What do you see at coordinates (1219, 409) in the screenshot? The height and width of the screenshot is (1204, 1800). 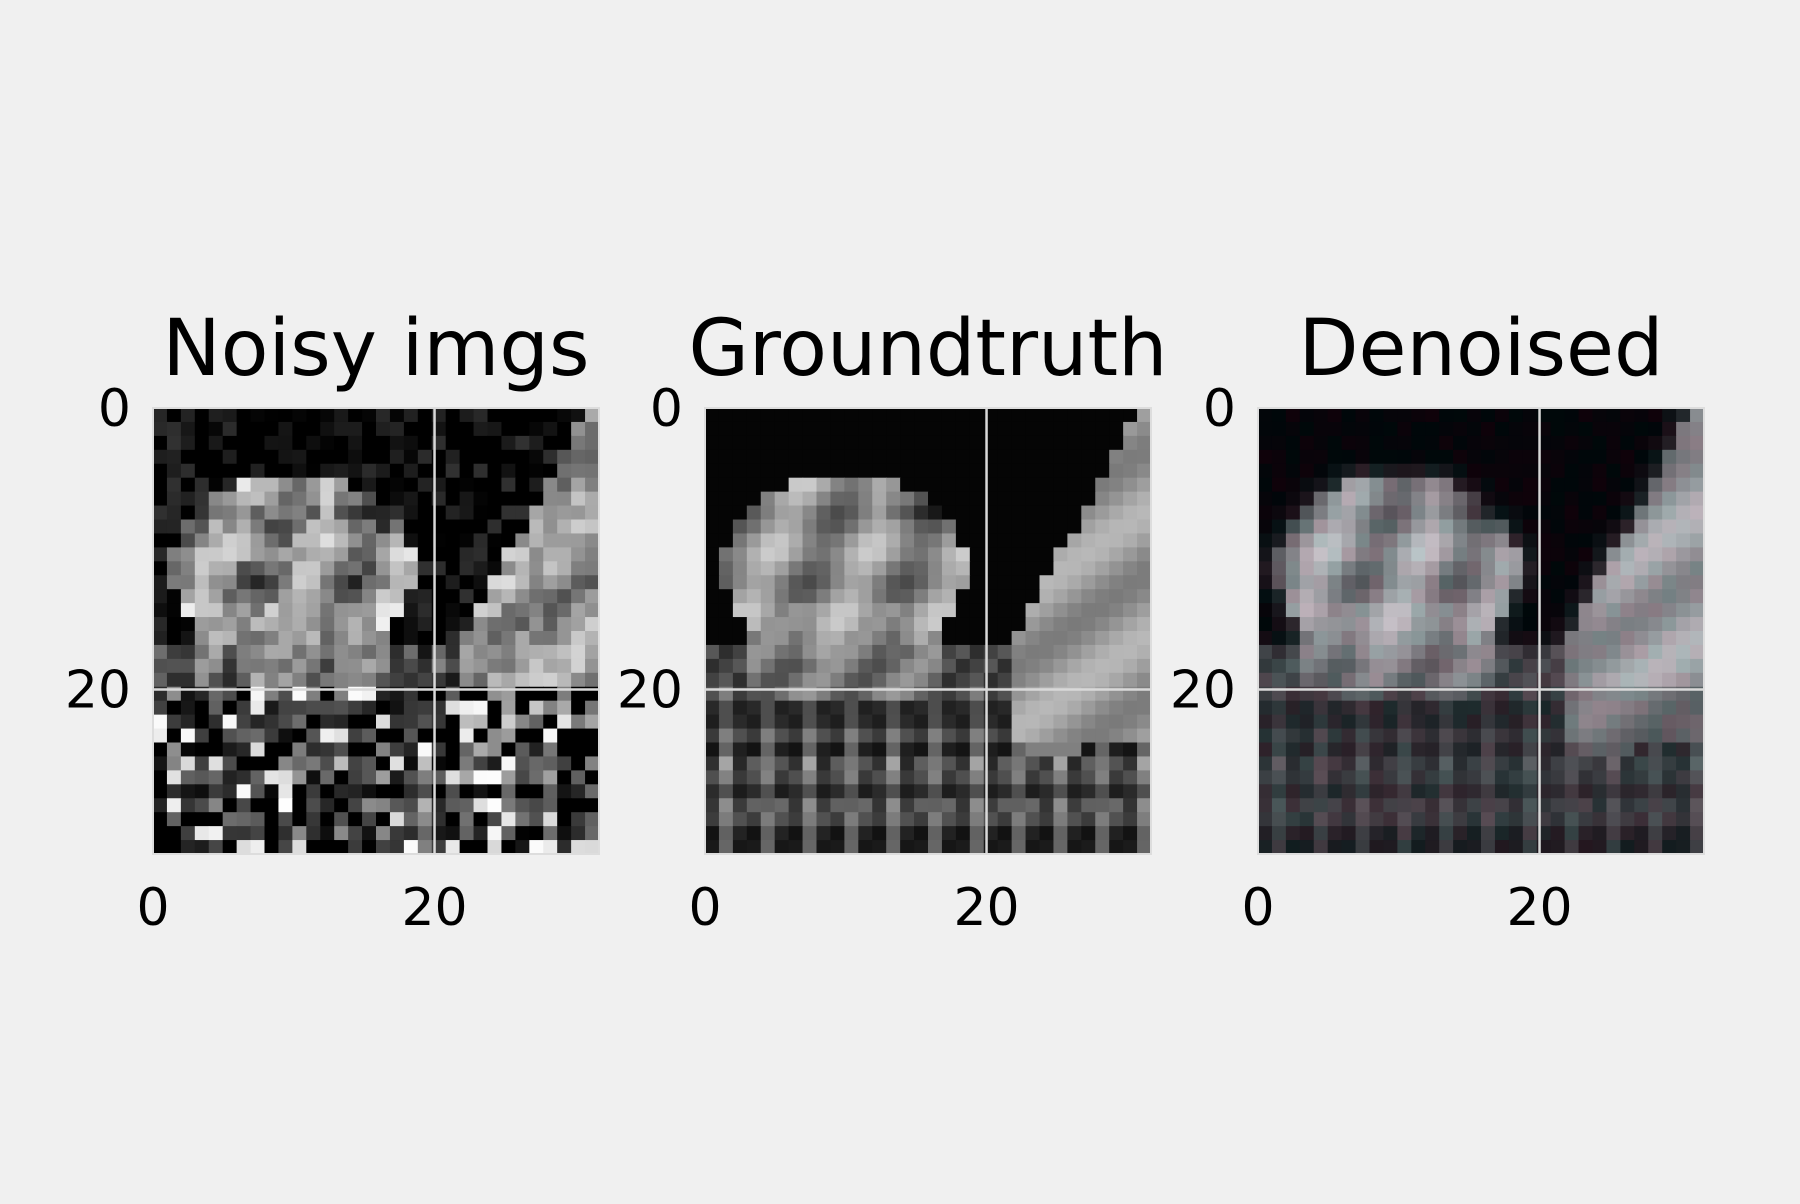 I see `y-tick-label: 0` at bounding box center [1219, 409].